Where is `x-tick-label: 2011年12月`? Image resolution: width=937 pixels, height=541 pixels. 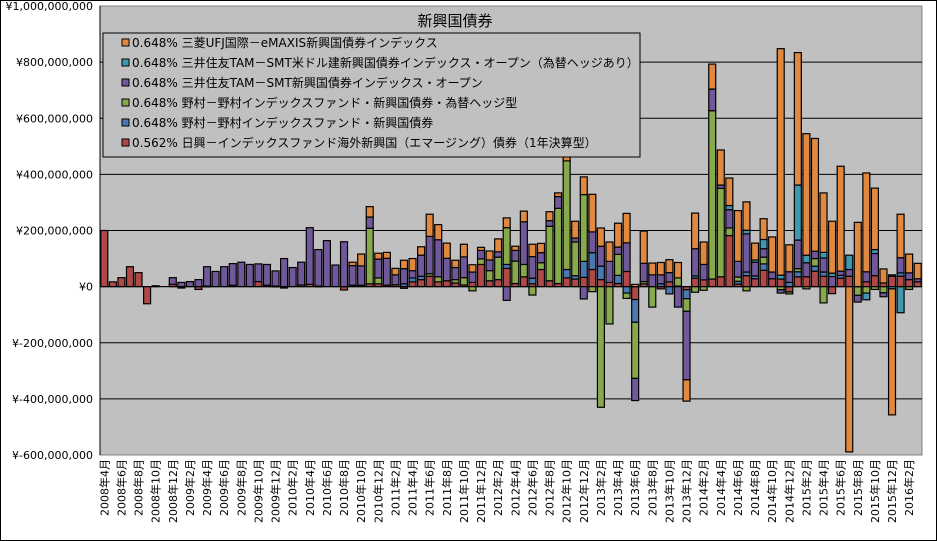
x-tick-label: 2011年12月 is located at coordinates (481, 491).